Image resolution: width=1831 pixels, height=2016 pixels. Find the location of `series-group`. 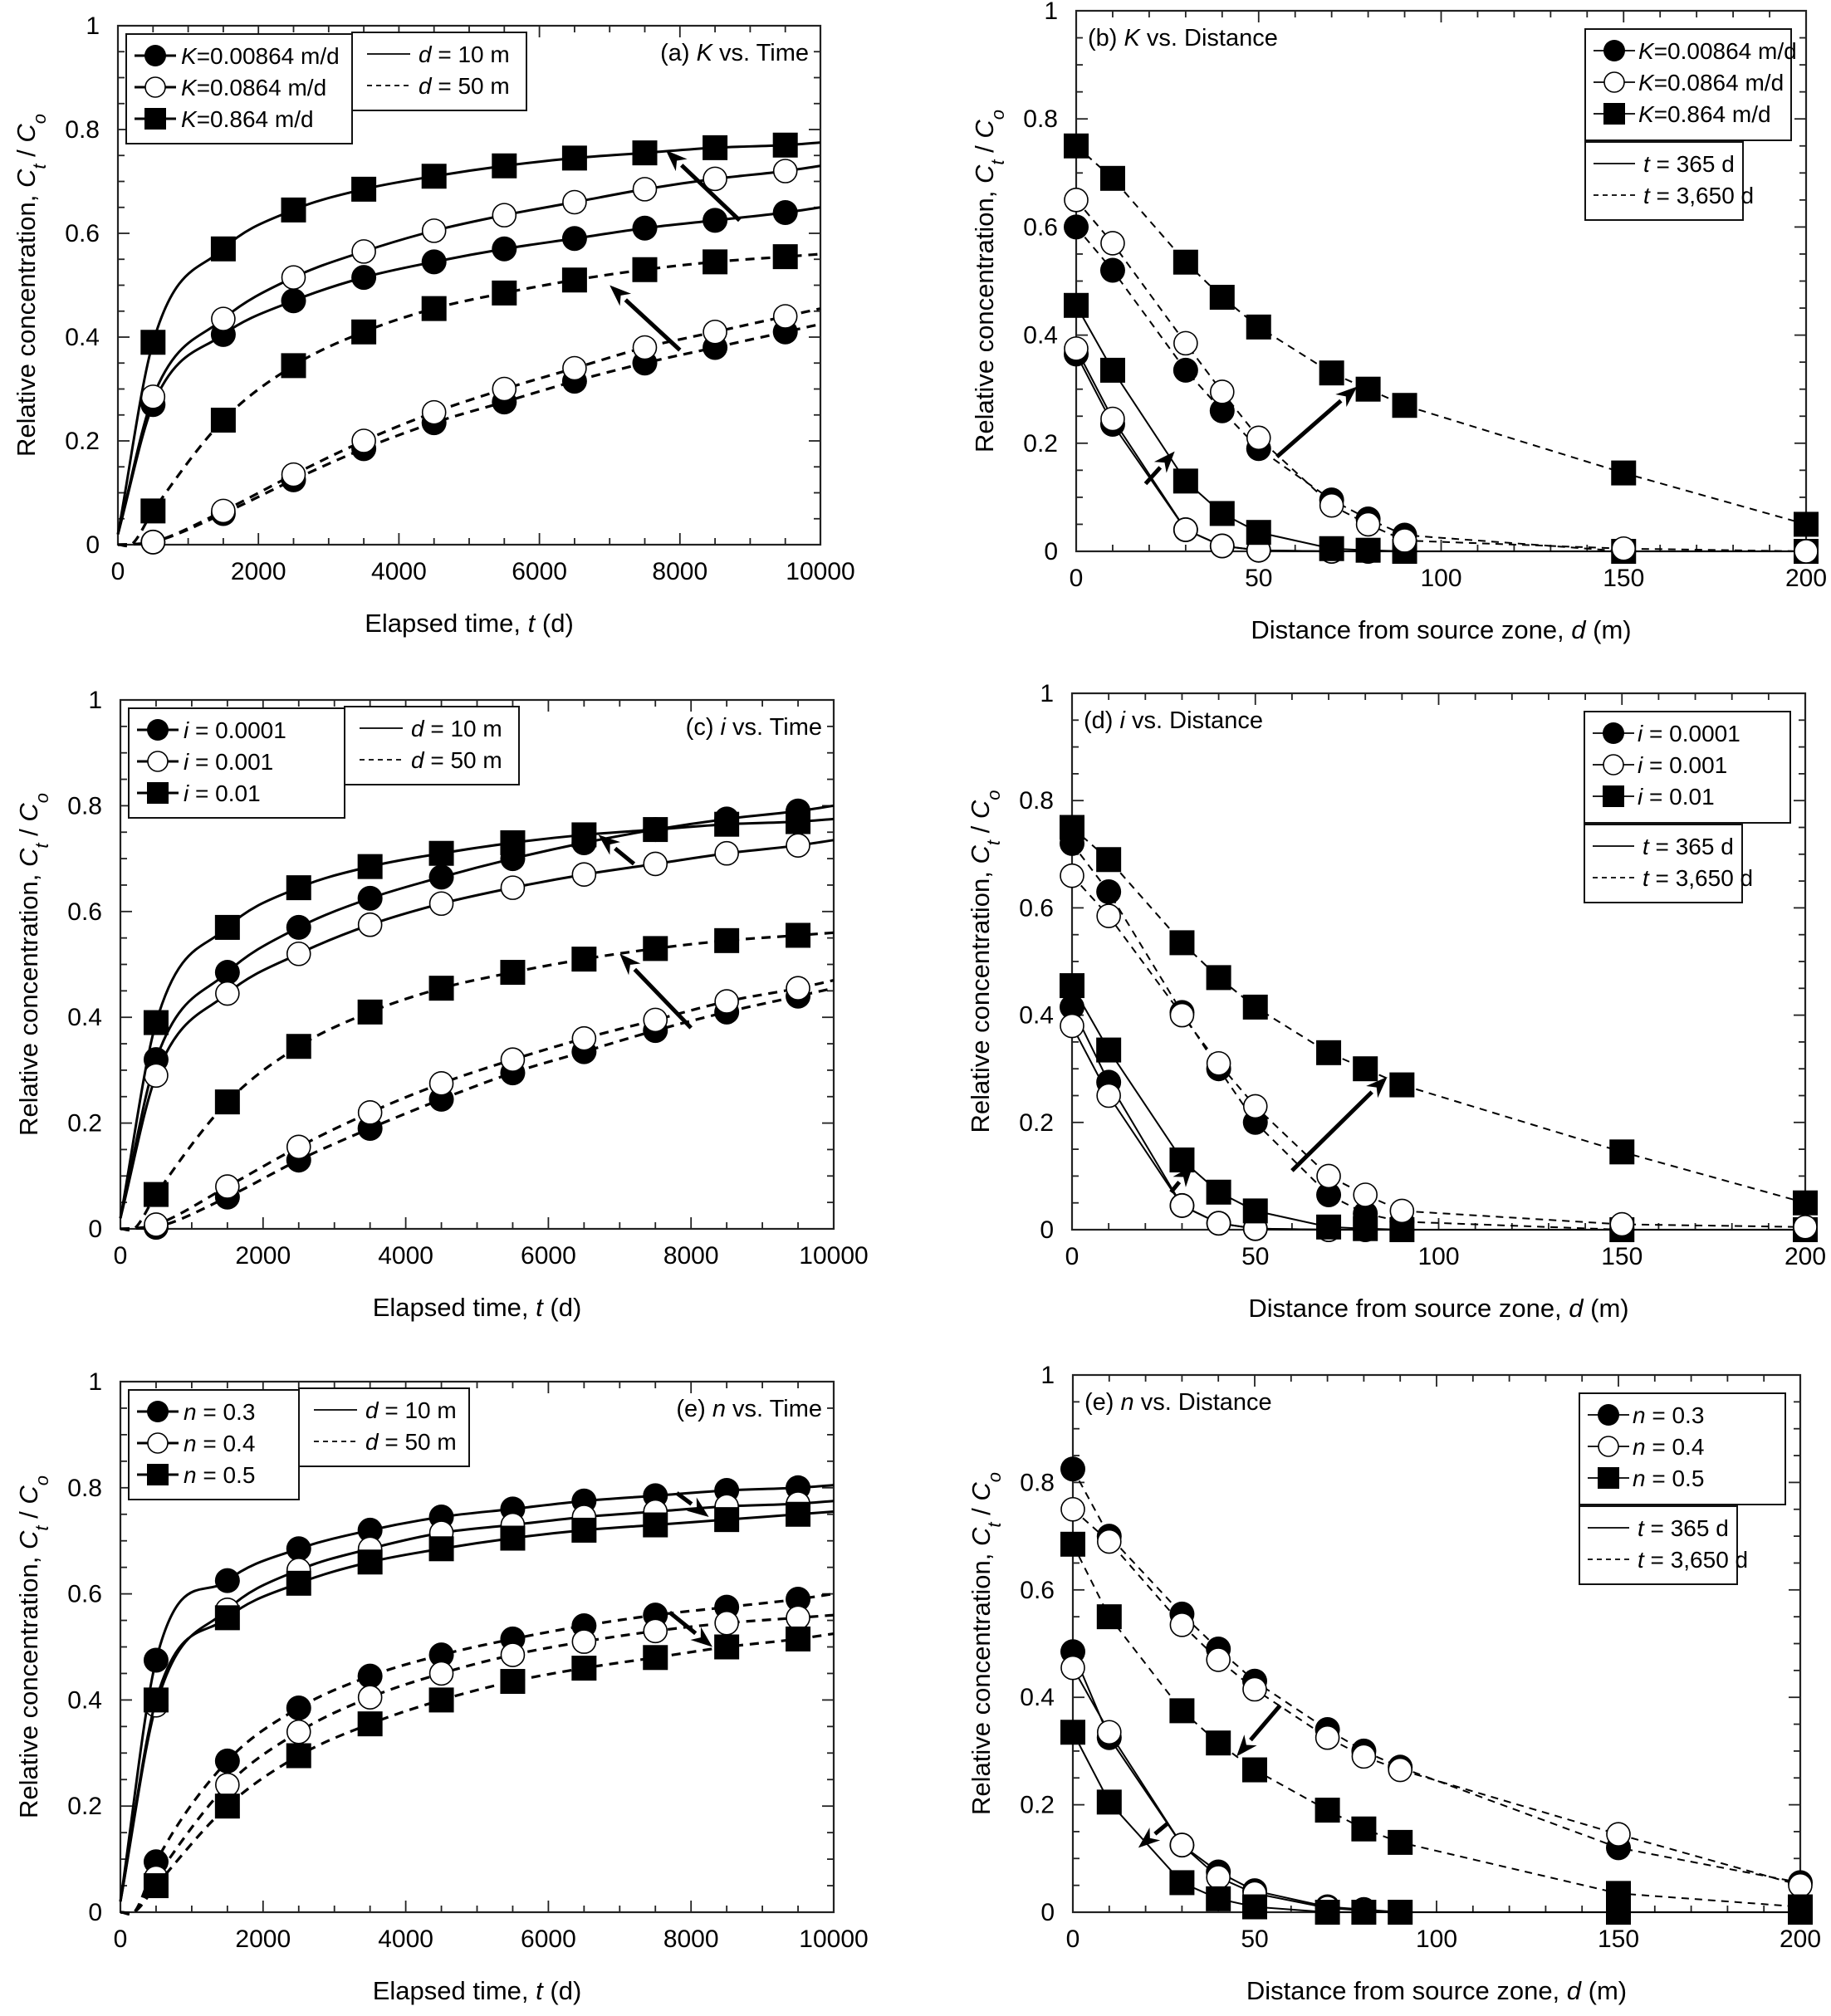

series-group is located at coordinates (1441, 348).